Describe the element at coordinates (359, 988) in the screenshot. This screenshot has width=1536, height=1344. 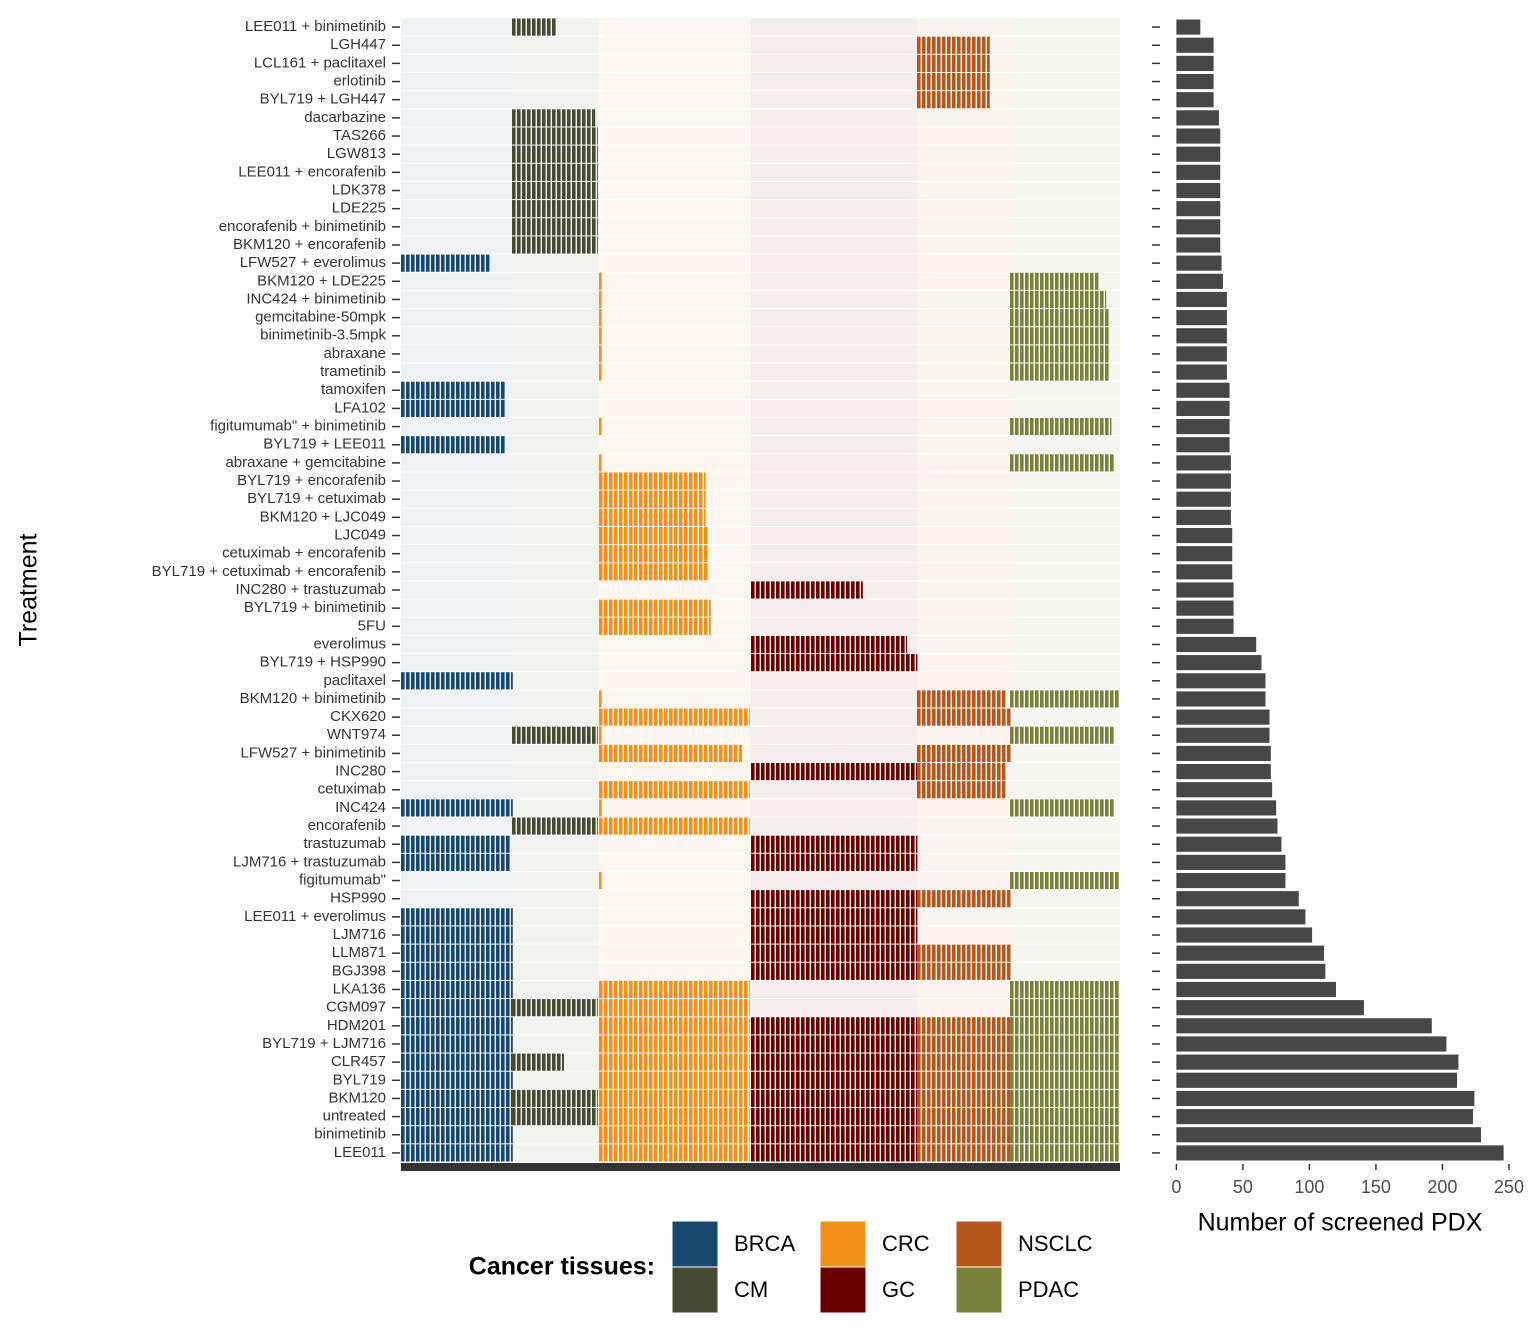
I see `row-label: LKA136` at that location.